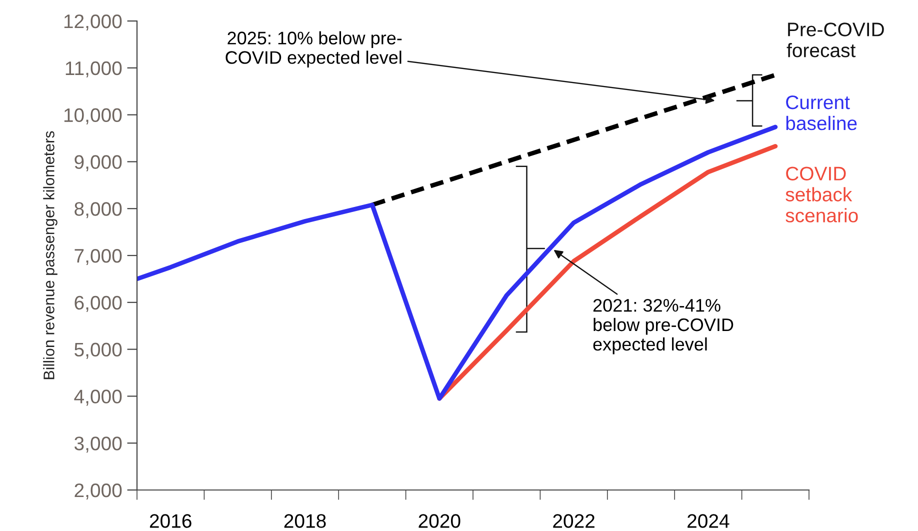 Image resolution: width=918 pixels, height=531 pixels. What do you see at coordinates (93, 116) in the screenshot?
I see `y-tick-label: 10,000` at bounding box center [93, 116].